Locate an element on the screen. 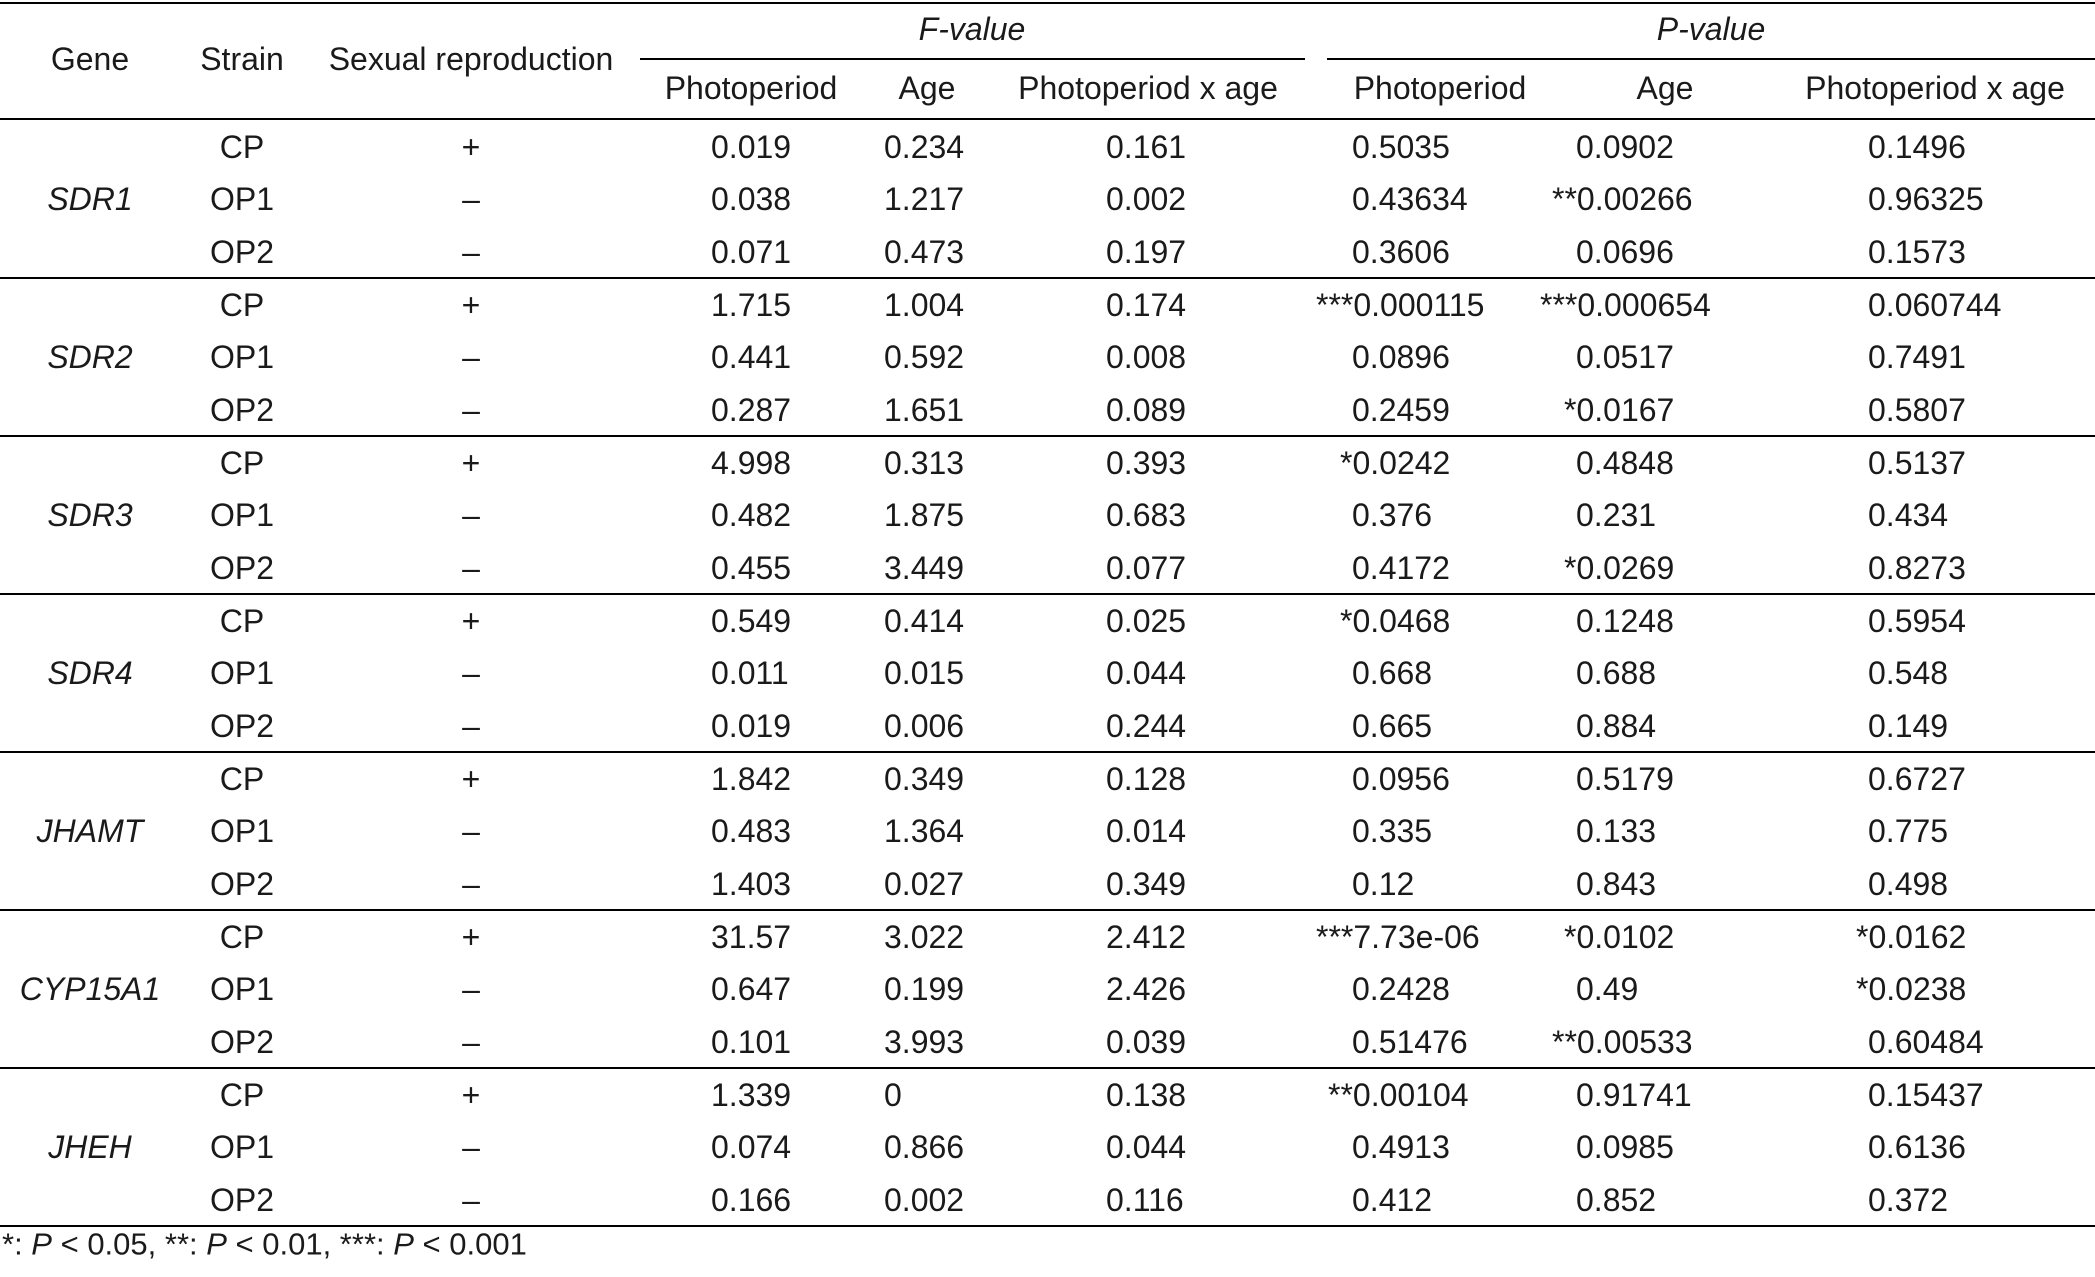 This screenshot has height=1277, width=2095. f-value-cell: 0.174 is located at coordinates (1146, 305).